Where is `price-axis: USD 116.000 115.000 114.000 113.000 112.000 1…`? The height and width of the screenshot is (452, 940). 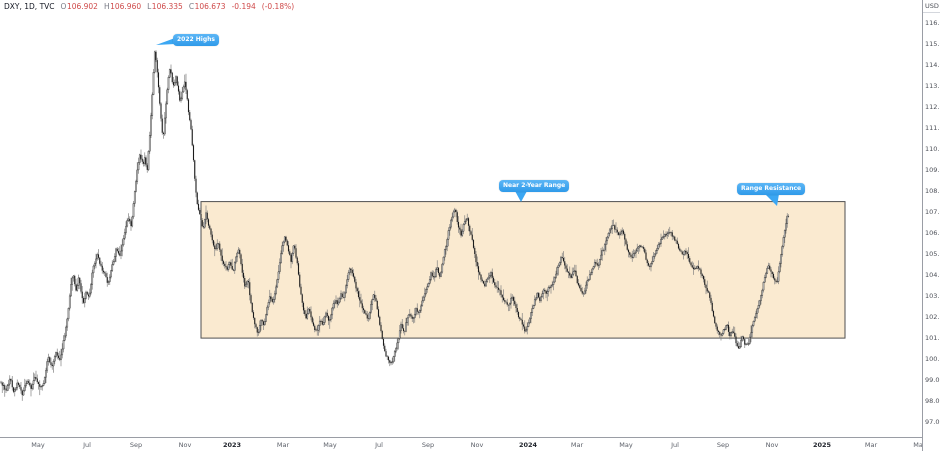
price-axis: USD 116.000 115.000 114.000 113.000 112.000 1… is located at coordinates (931, 225).